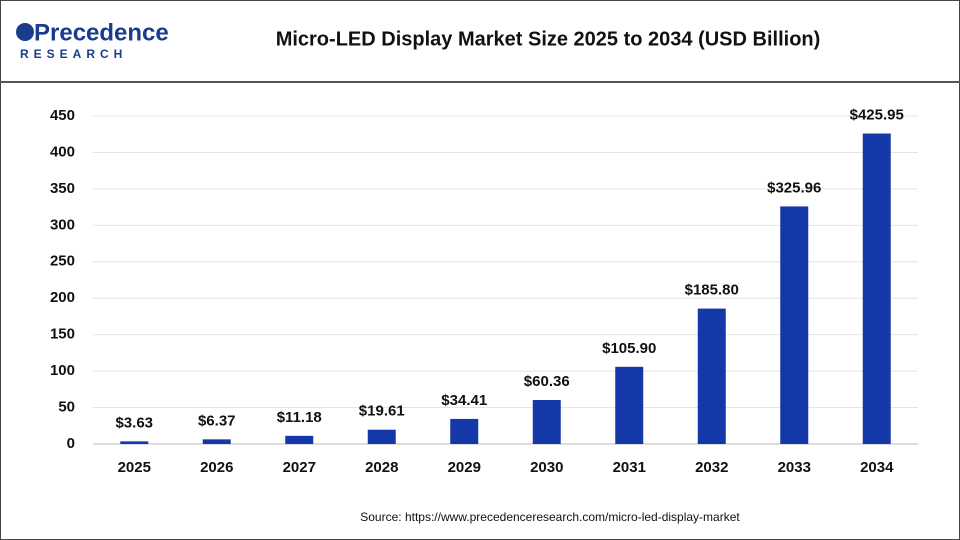 The width and height of the screenshot is (960, 540). I want to click on value-label: $6.37, so click(217, 420).